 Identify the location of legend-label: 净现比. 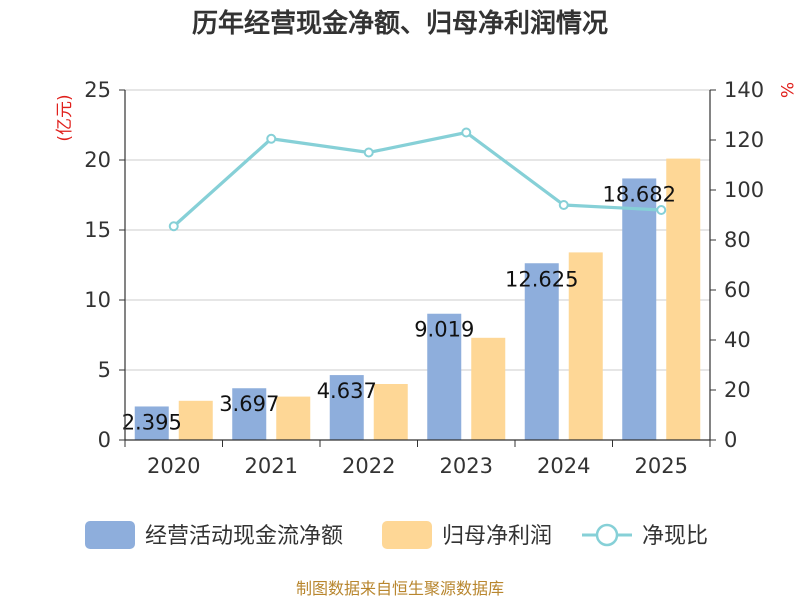
(675, 536).